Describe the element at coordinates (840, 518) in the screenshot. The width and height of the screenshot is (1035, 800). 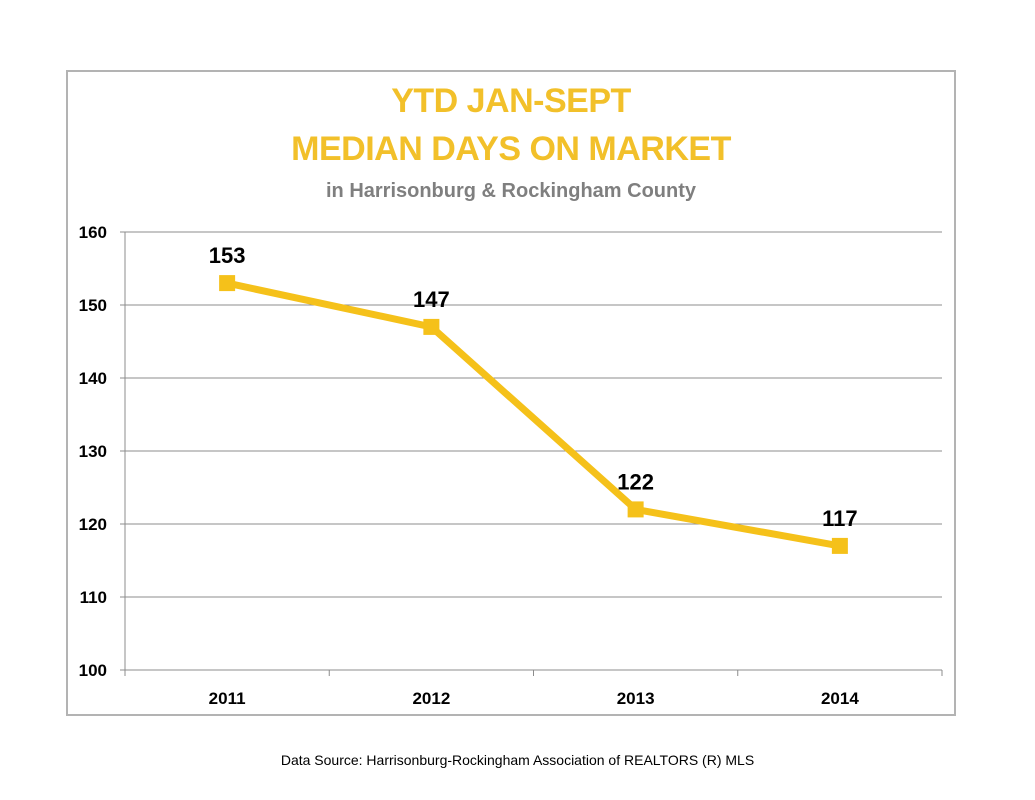
I see `data-label: 117` at that location.